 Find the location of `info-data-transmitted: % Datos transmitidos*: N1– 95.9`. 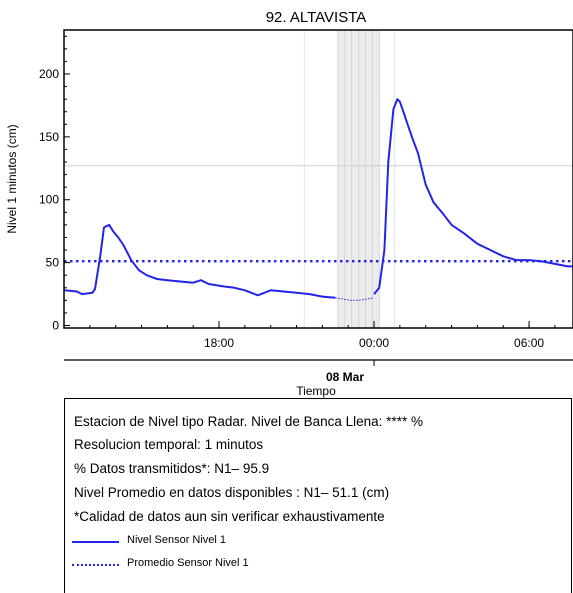

info-data-transmitted: % Datos transmitidos*: N1– 95.9 is located at coordinates (172, 468).